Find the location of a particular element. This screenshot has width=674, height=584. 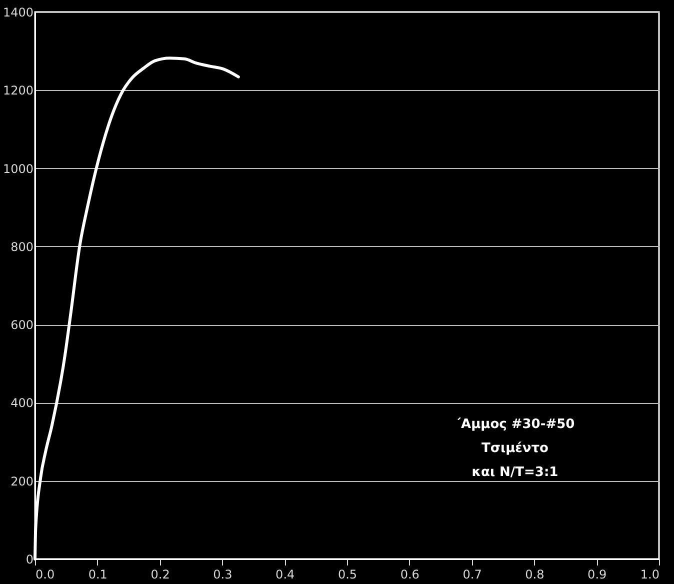

x-tick-label: 1.0 is located at coordinates (650, 575).